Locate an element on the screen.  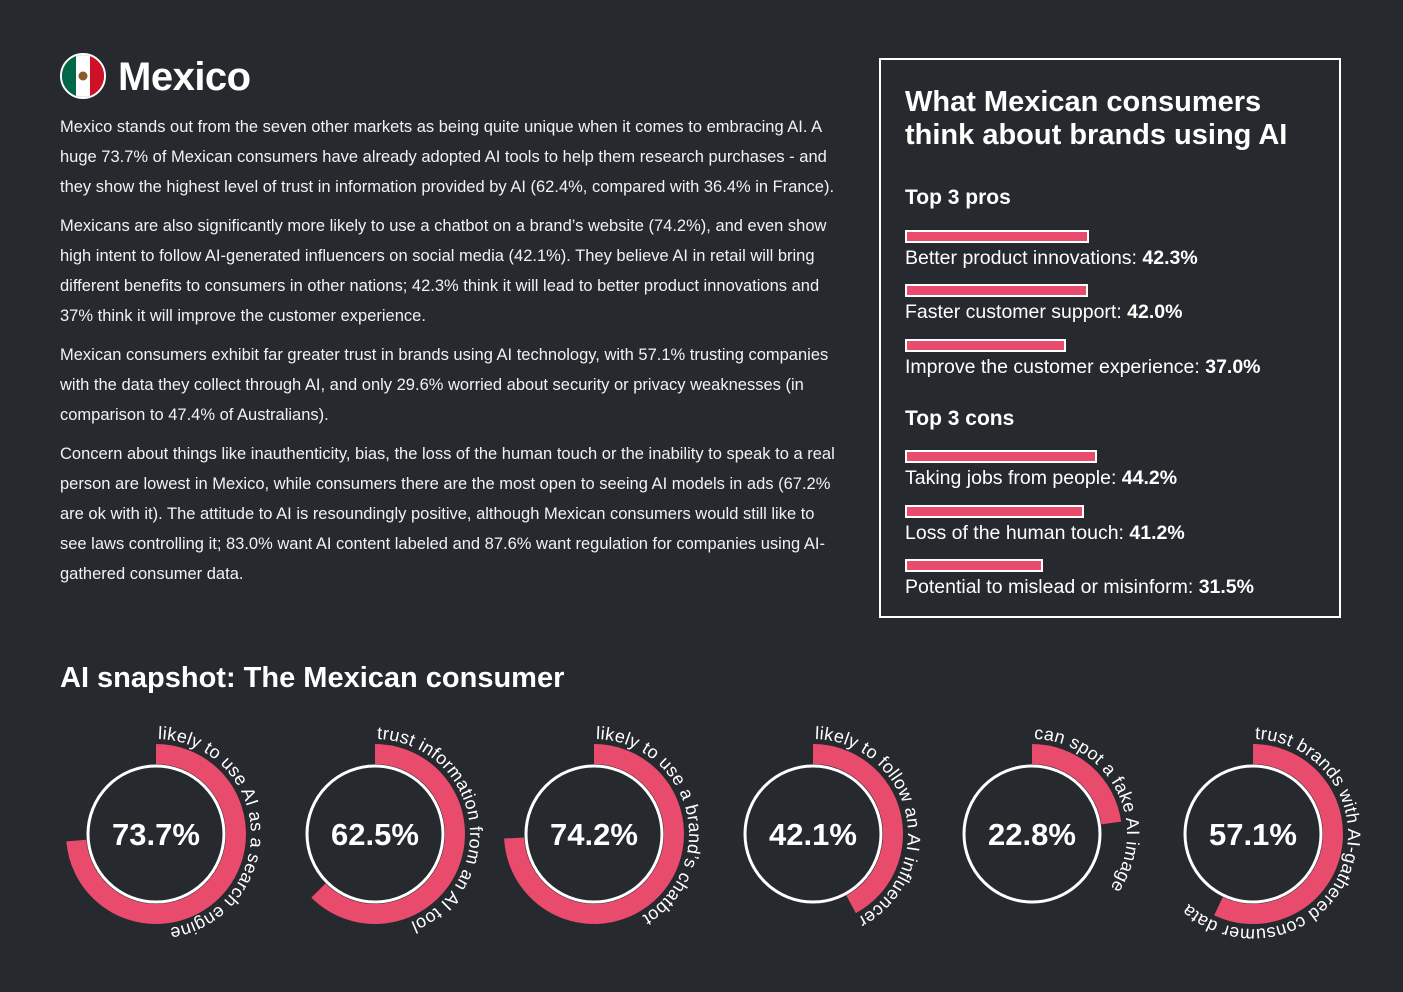
pro-label: Better product innovations: 42.3% is located at coordinates (1115, 258).